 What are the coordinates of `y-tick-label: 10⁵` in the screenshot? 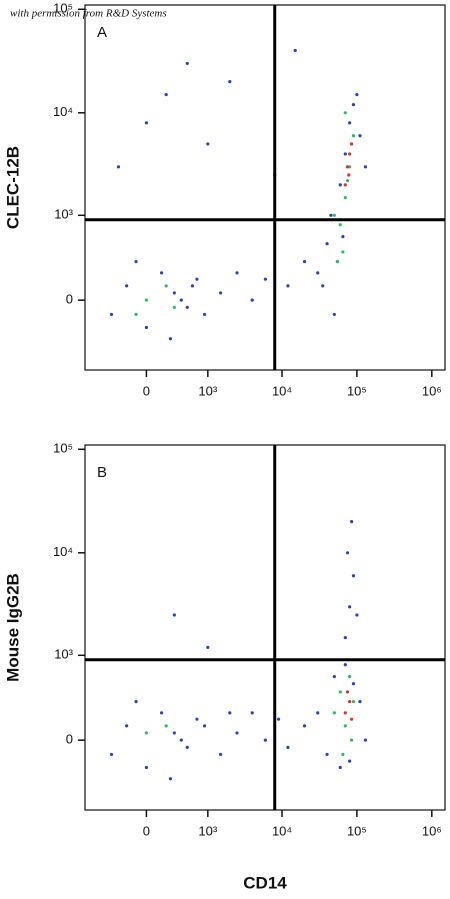 It's located at (63, 448).